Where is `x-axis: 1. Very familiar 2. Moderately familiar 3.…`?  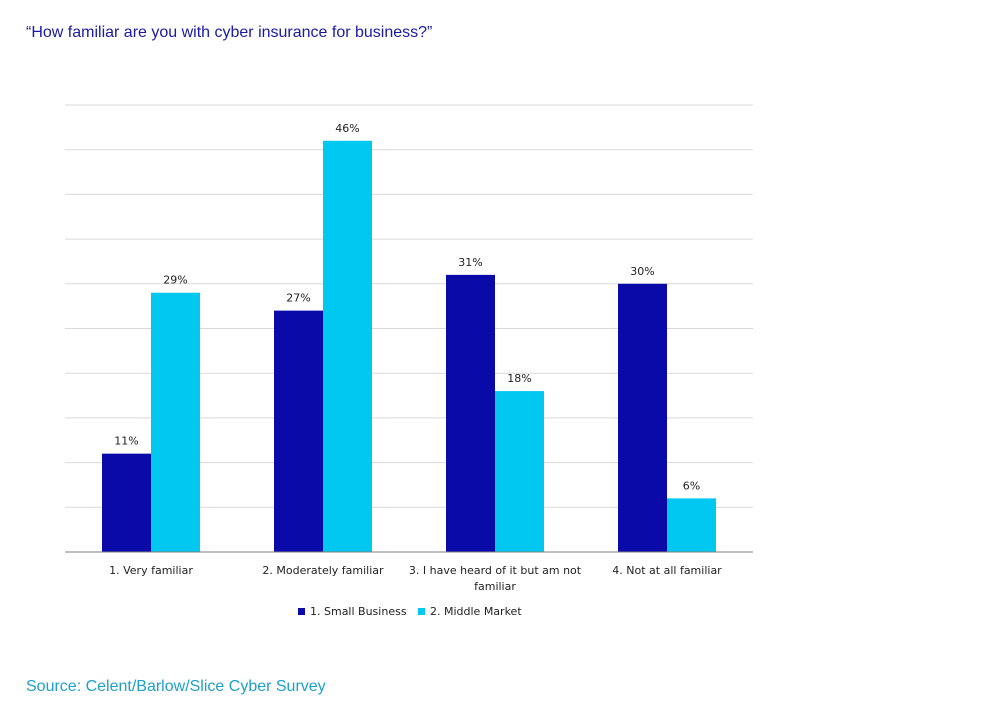 x-axis: 1. Very familiar 2. Moderately familiar 3.… is located at coordinates (409, 572).